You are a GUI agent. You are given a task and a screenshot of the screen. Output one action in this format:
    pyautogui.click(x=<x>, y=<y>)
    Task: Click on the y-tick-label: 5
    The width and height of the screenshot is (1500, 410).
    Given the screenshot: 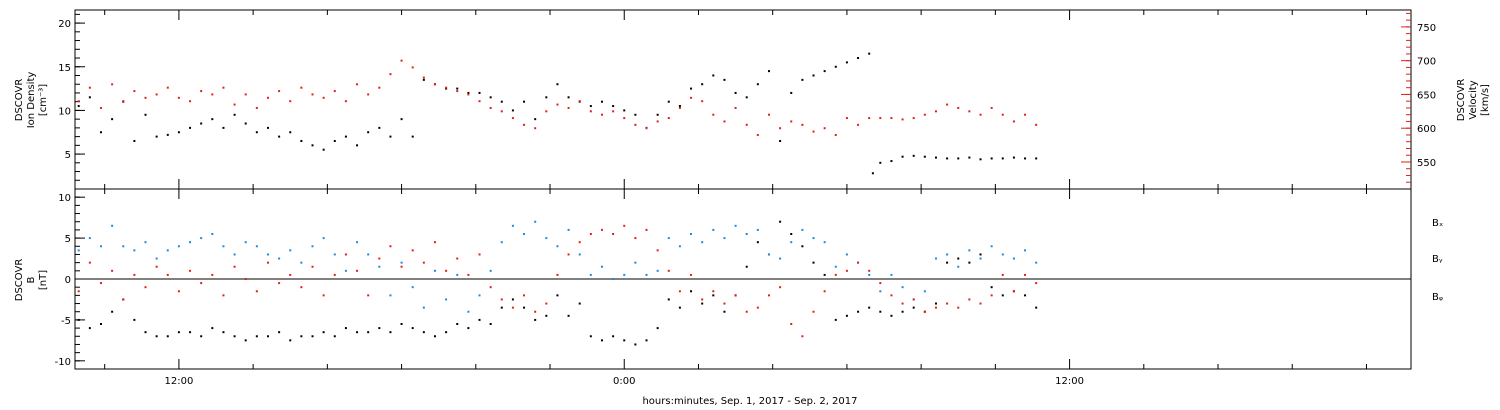 What is the action you would take?
    pyautogui.click(x=68, y=155)
    